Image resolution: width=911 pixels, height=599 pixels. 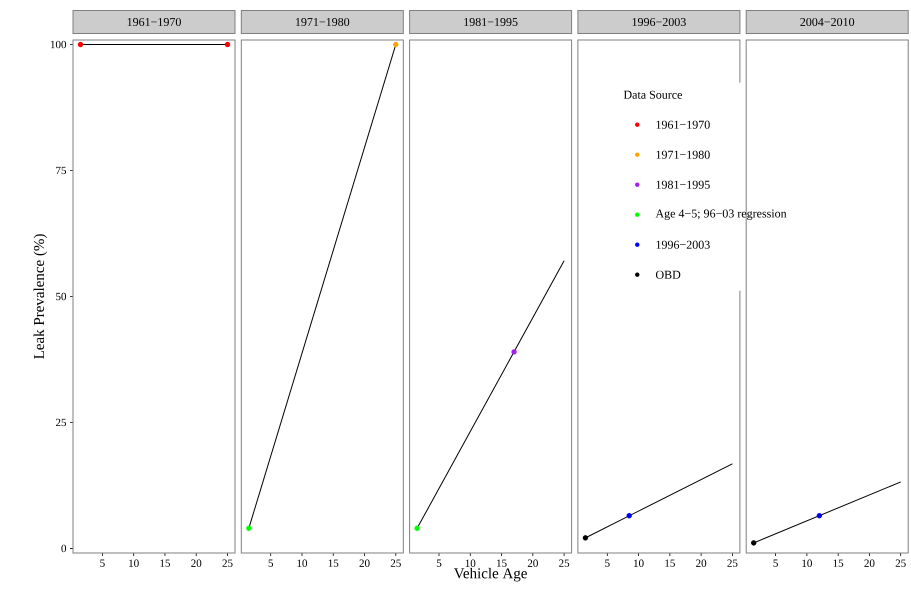 I want to click on legend-label: OBD, so click(x=668, y=274).